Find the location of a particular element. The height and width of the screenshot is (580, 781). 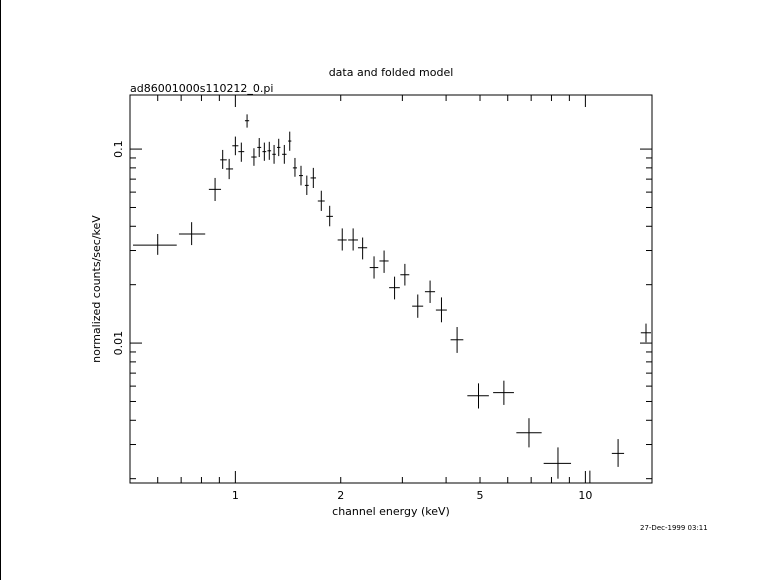

y-tick-label: 0.01 is located at coordinates (118, 343).